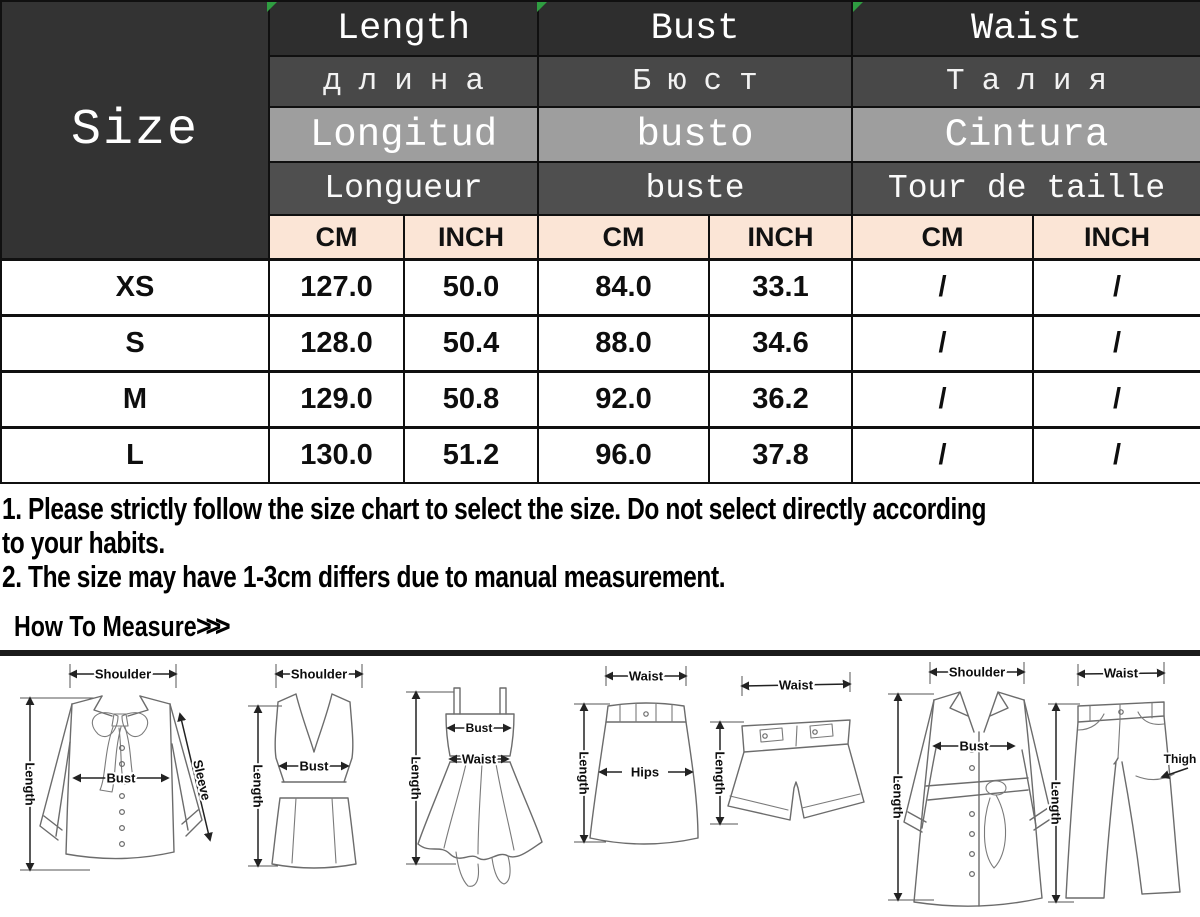 The image size is (1200, 917). I want to click on sleeve-arrow, so click(195, 777).